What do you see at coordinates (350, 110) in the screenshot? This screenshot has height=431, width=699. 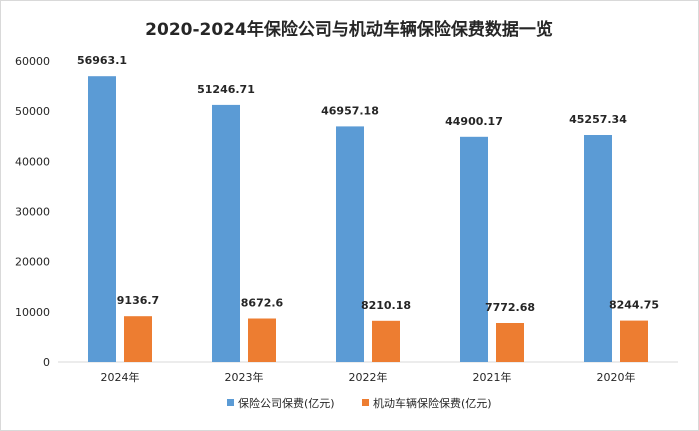 I see `bar-data-label: 46957.18` at bounding box center [350, 110].